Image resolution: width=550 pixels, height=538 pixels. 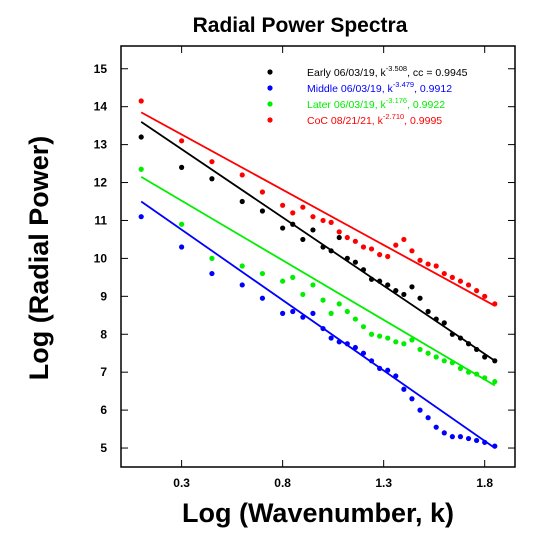 I want to click on y-tick-label: 6, so click(x=103, y=410).